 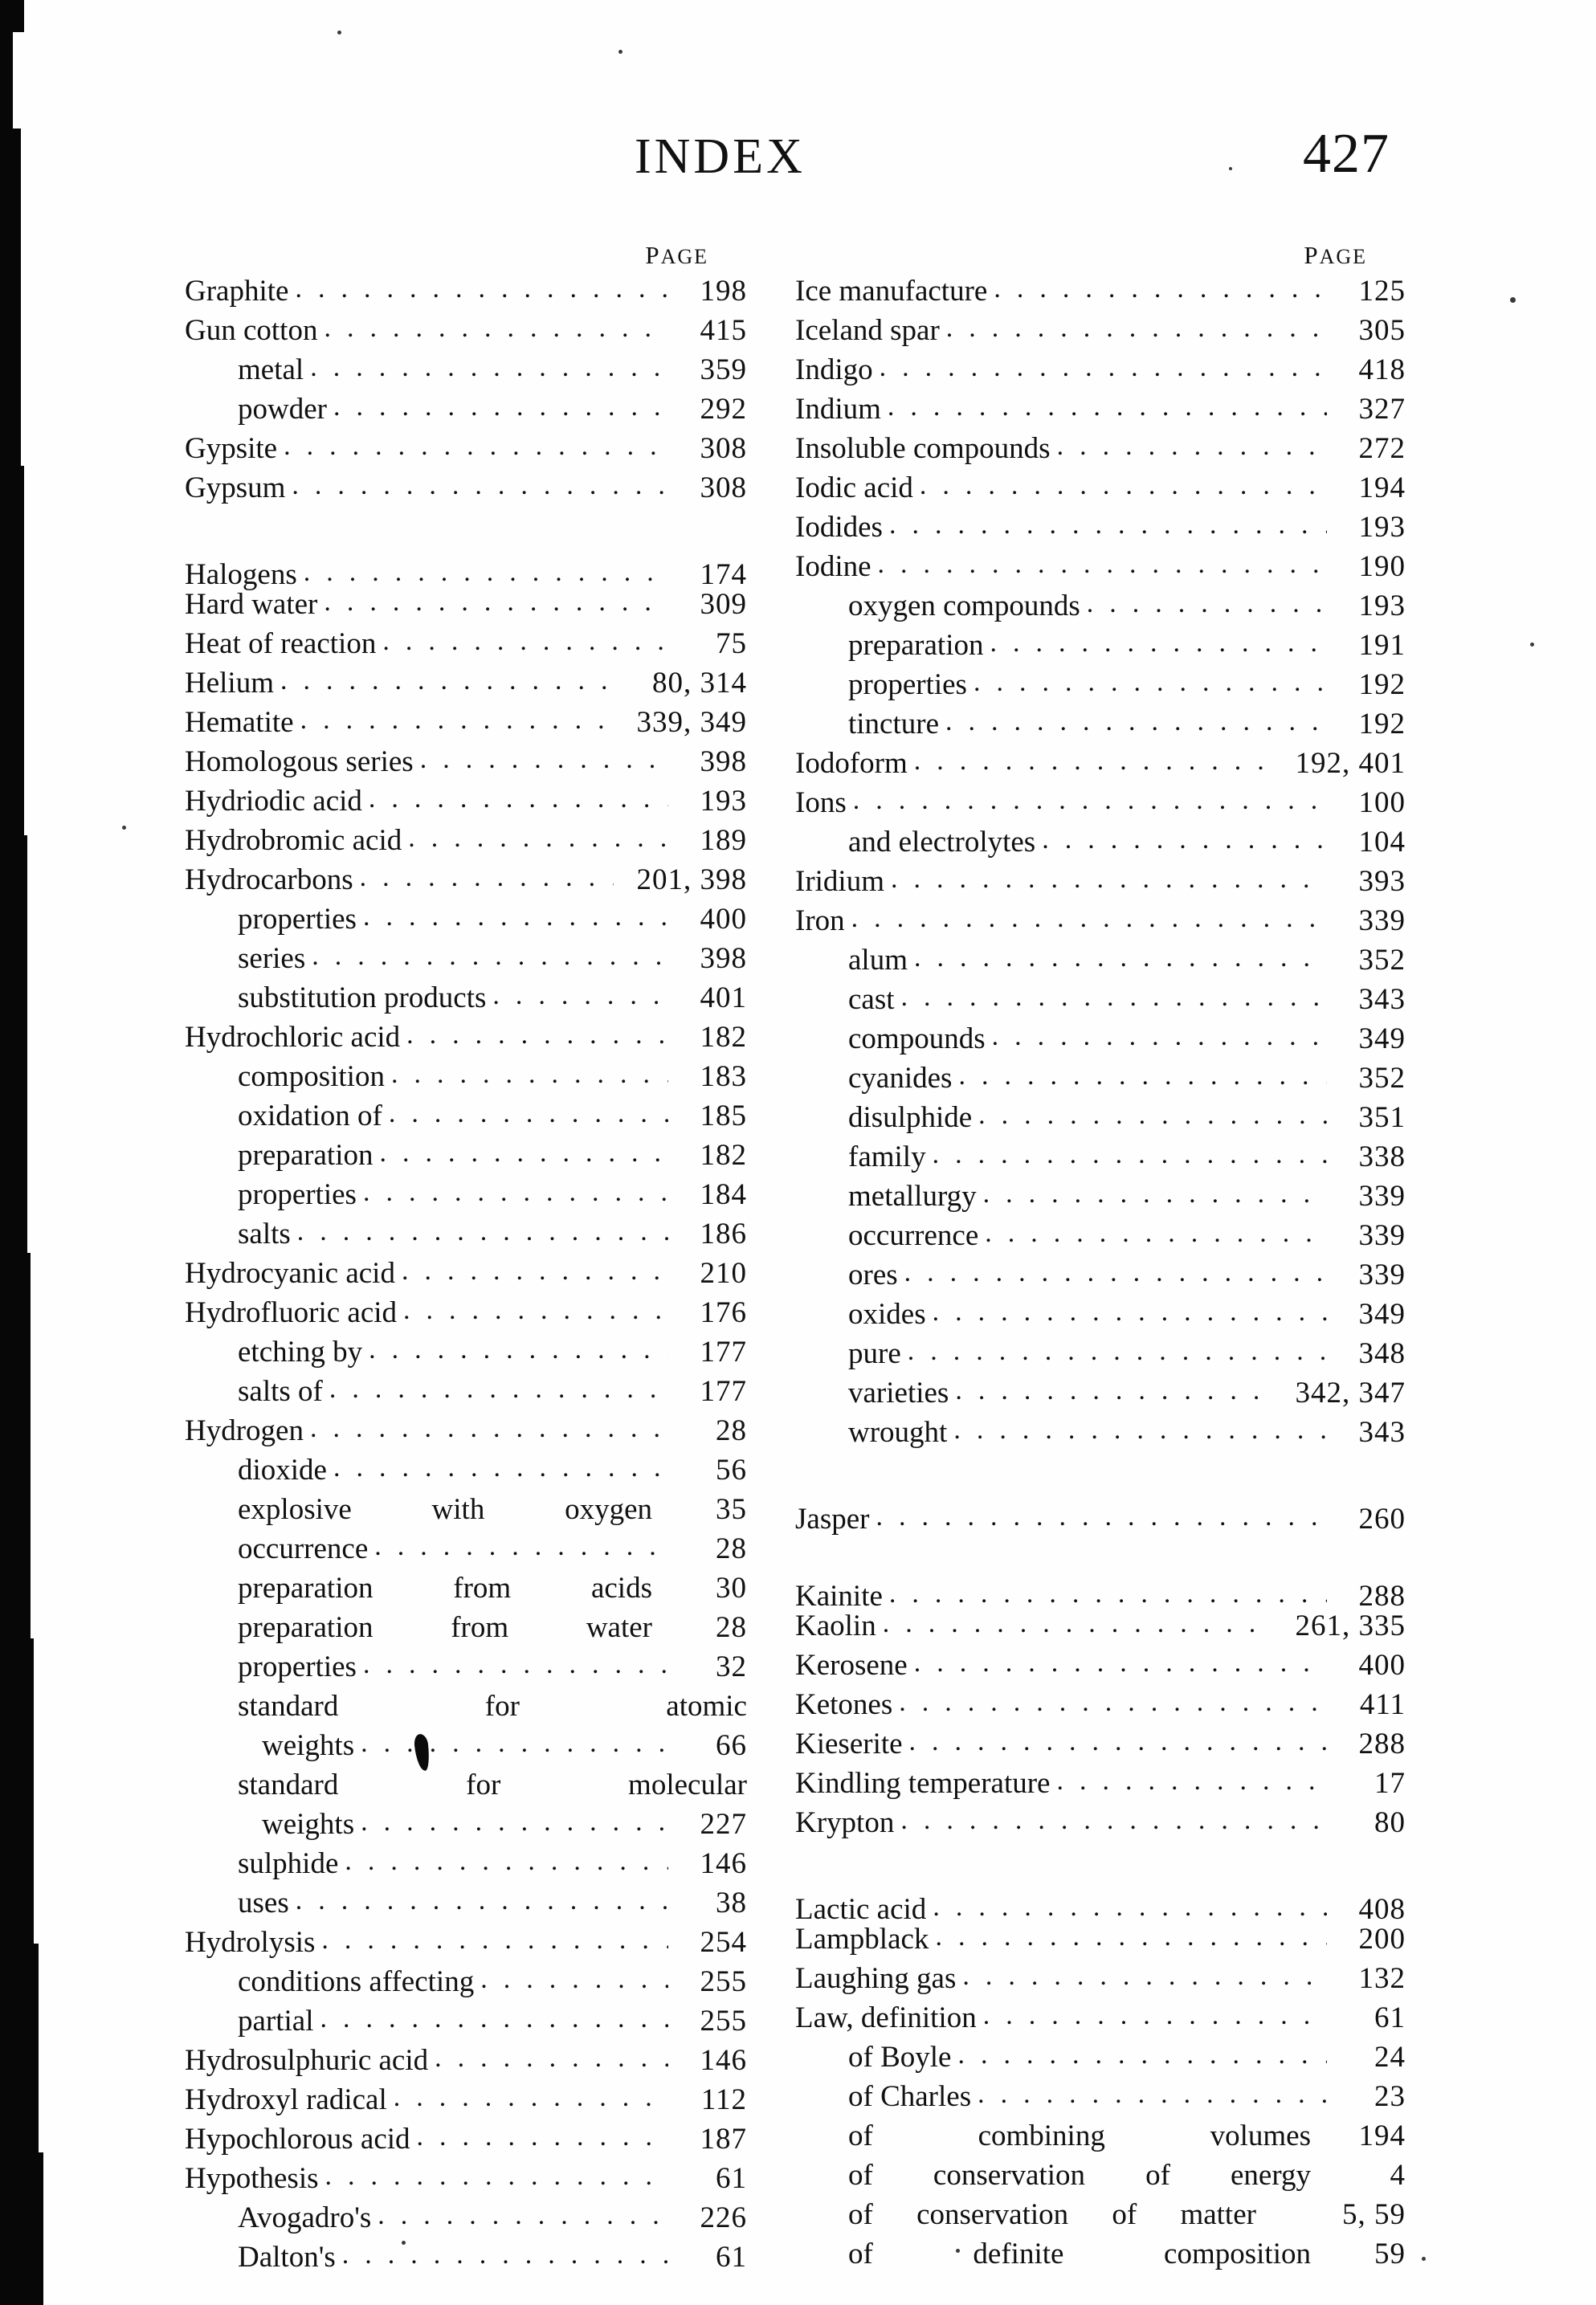 What do you see at coordinates (264, 1234) in the screenshot?
I see `index-entry-label: salts` at bounding box center [264, 1234].